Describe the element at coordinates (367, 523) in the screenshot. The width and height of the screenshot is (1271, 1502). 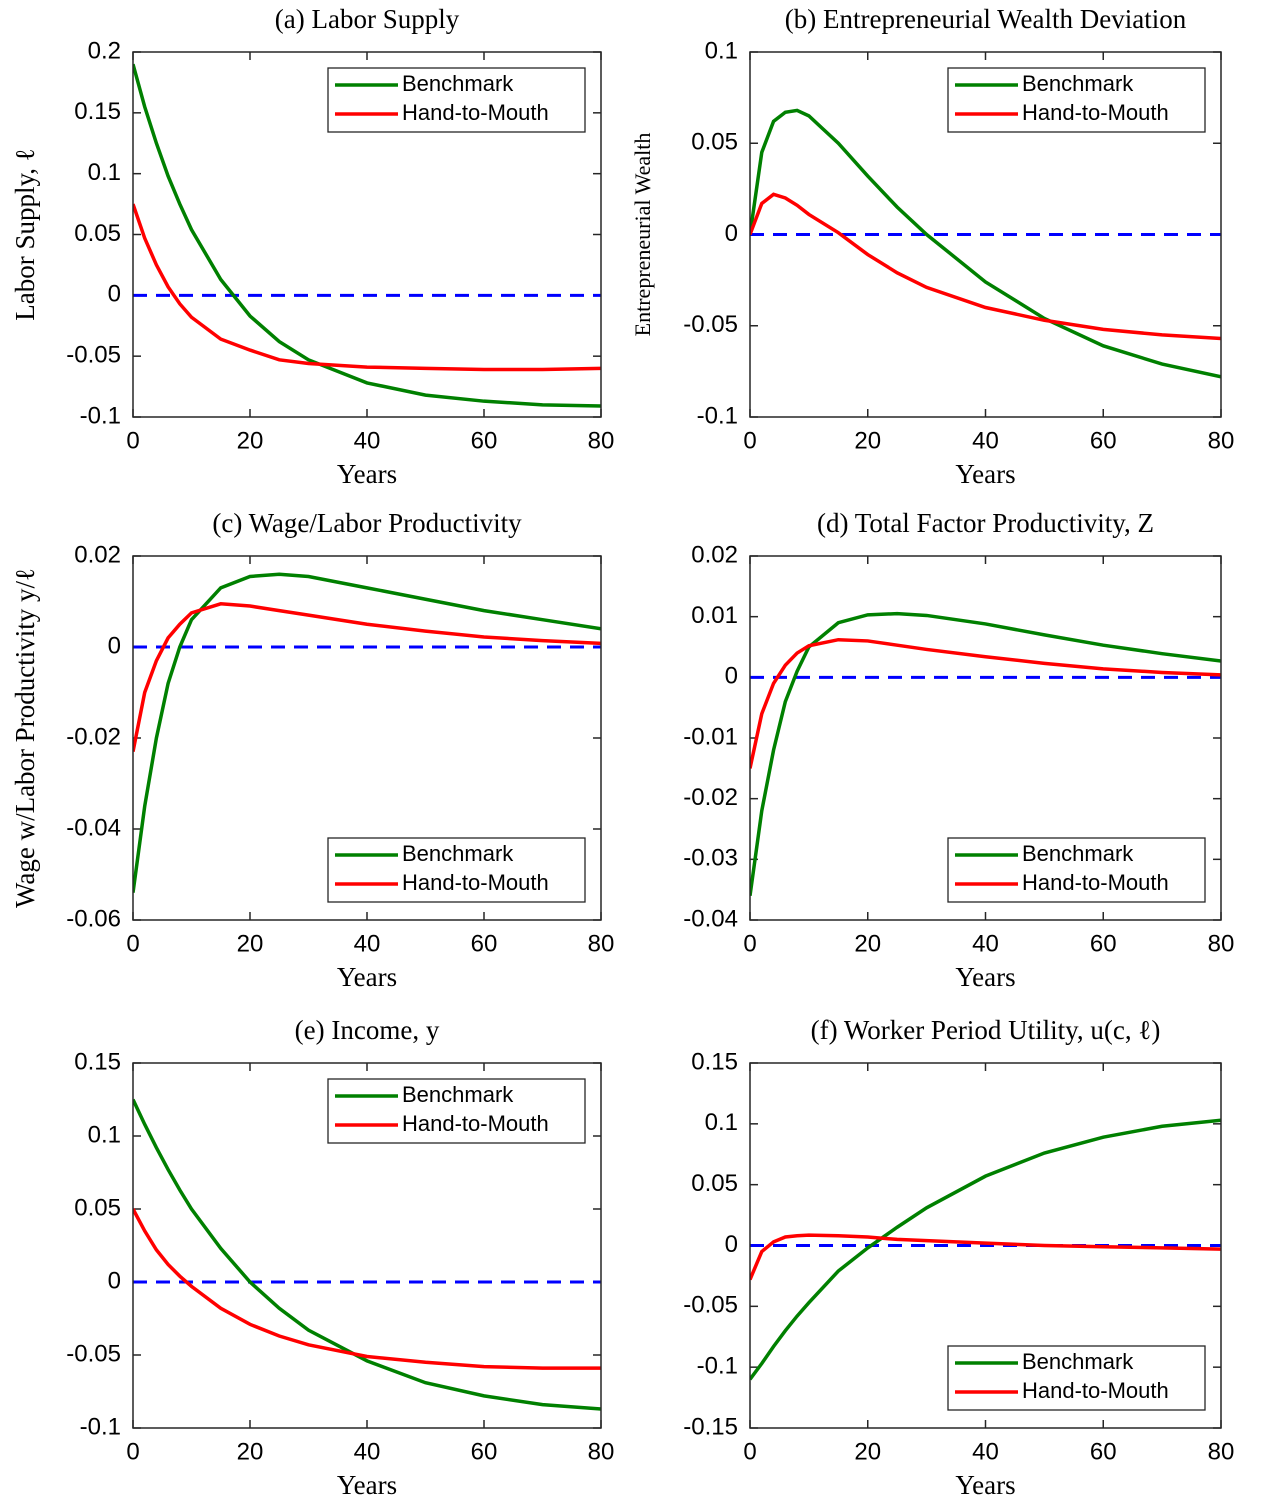
I see `chart-title: (c) Wage/Labor Productivity` at that location.